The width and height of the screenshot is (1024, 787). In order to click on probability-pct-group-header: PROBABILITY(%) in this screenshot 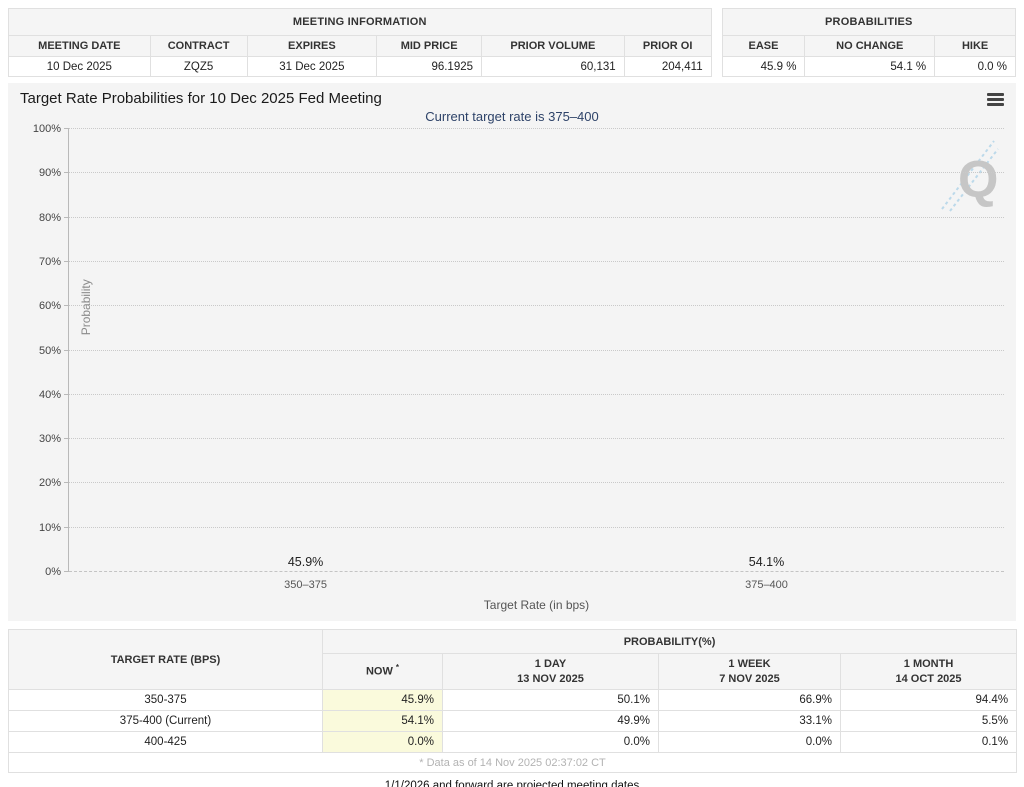, I will do `click(669, 641)`.